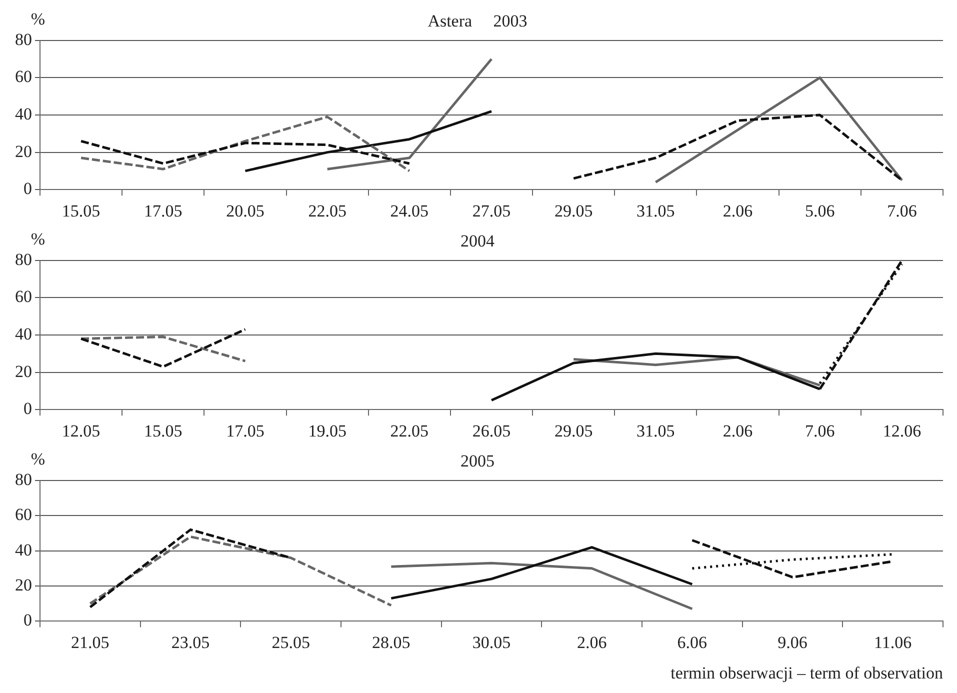 Image resolution: width=957 pixels, height=693 pixels. Describe the element at coordinates (477, 461) in the screenshot. I see `chart-title: 2005` at that location.